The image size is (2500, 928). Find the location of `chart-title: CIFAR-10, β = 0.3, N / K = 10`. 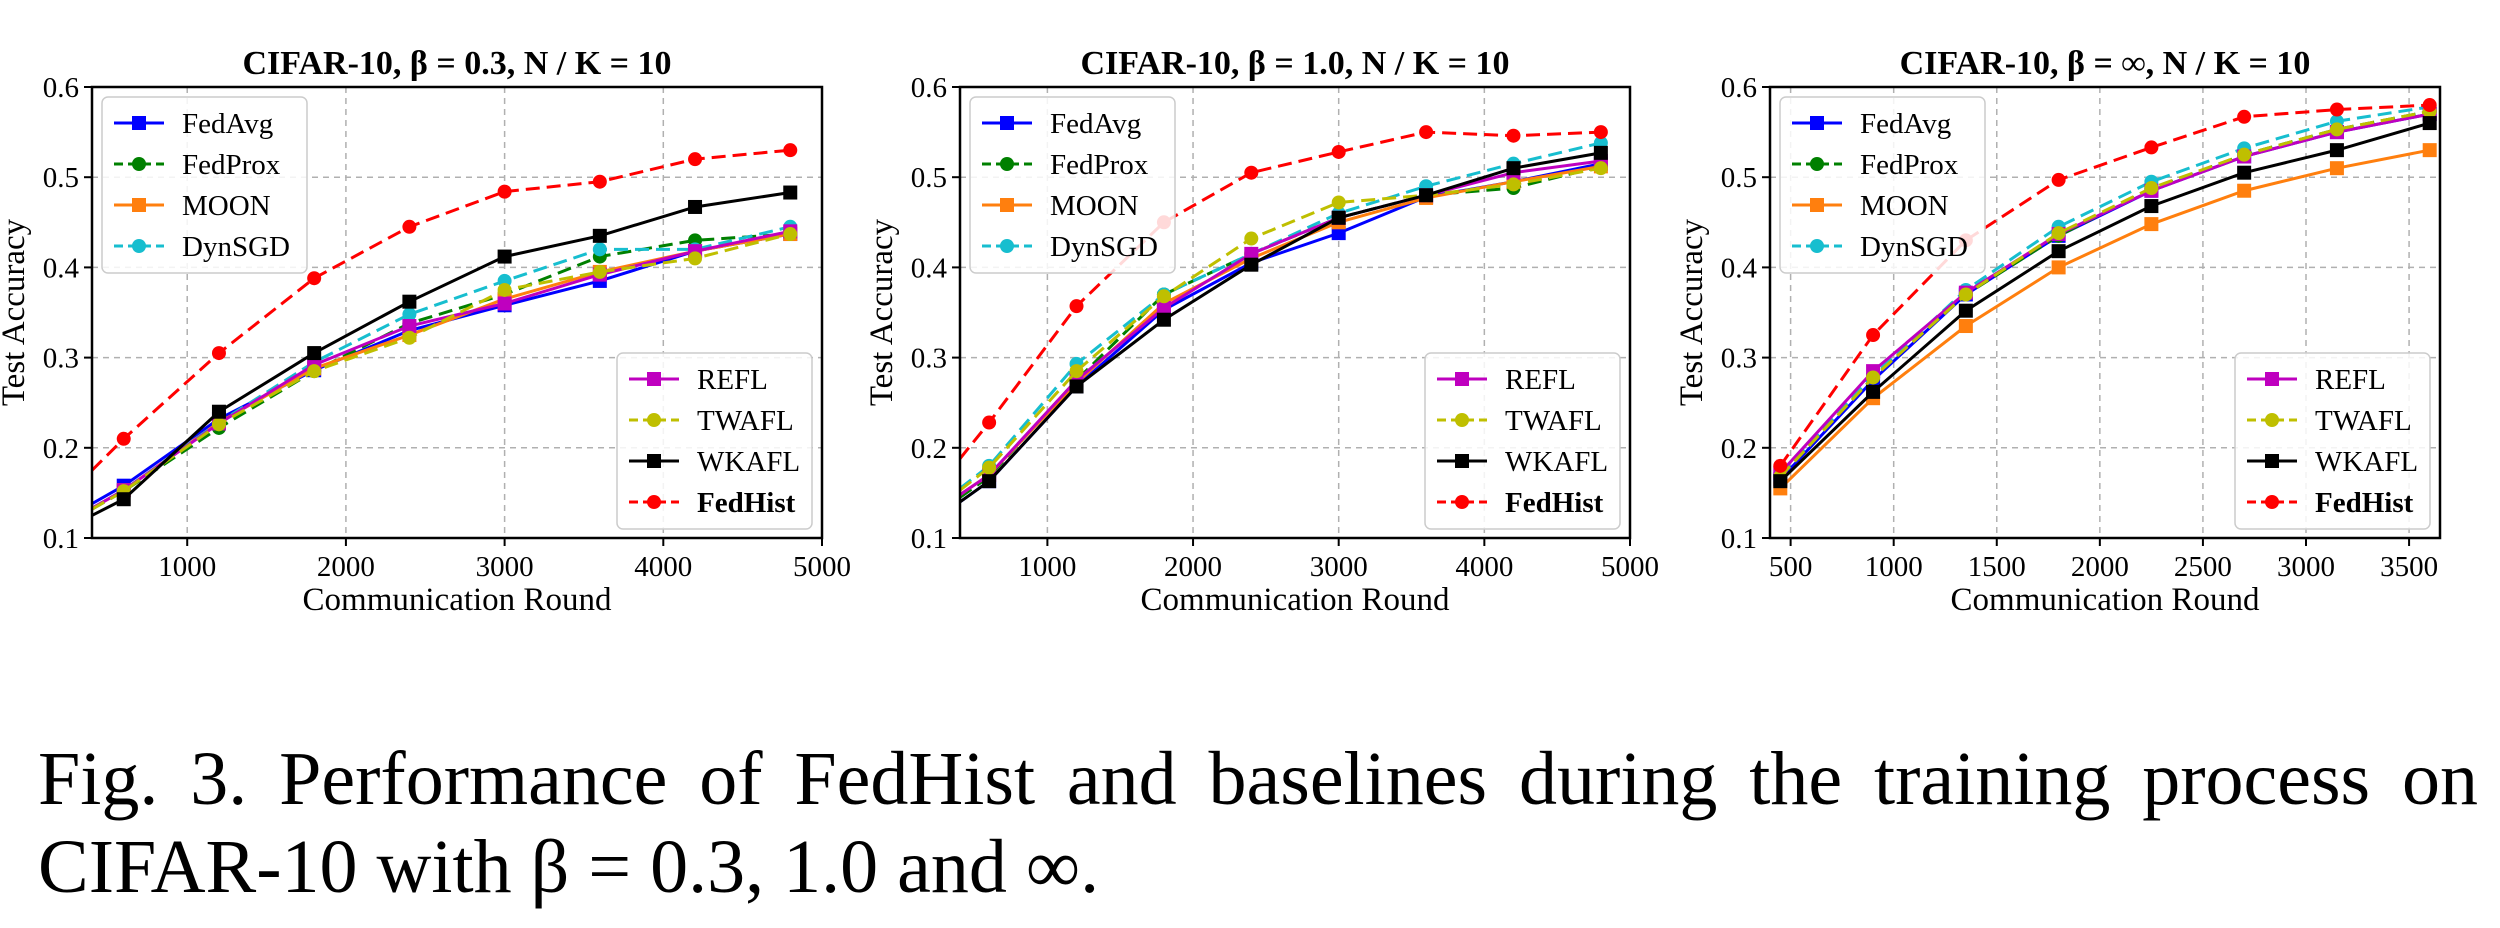

chart-title: CIFAR-10, β = 0.3, N / K = 10 is located at coordinates (456, 63).